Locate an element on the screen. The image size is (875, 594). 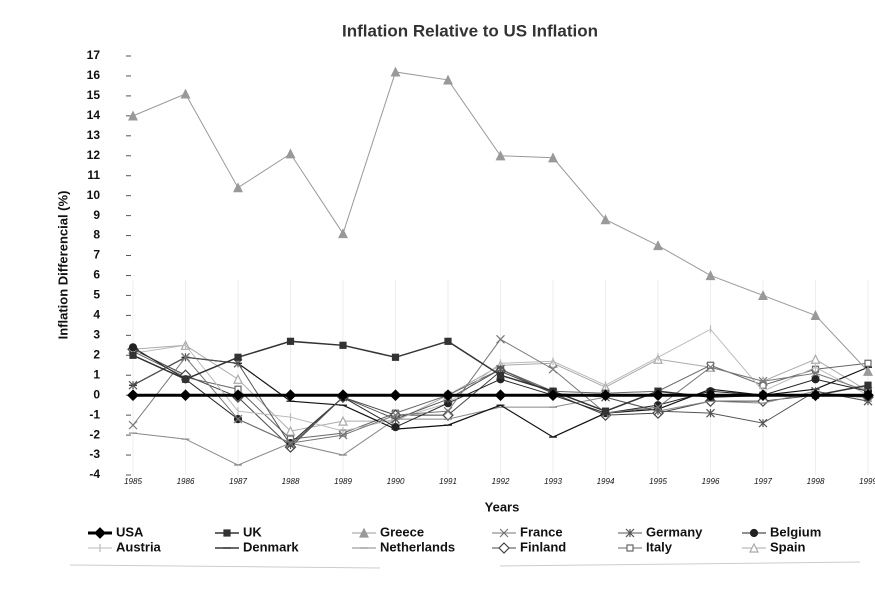
legend-label: Austria is located at coordinates (139, 546).